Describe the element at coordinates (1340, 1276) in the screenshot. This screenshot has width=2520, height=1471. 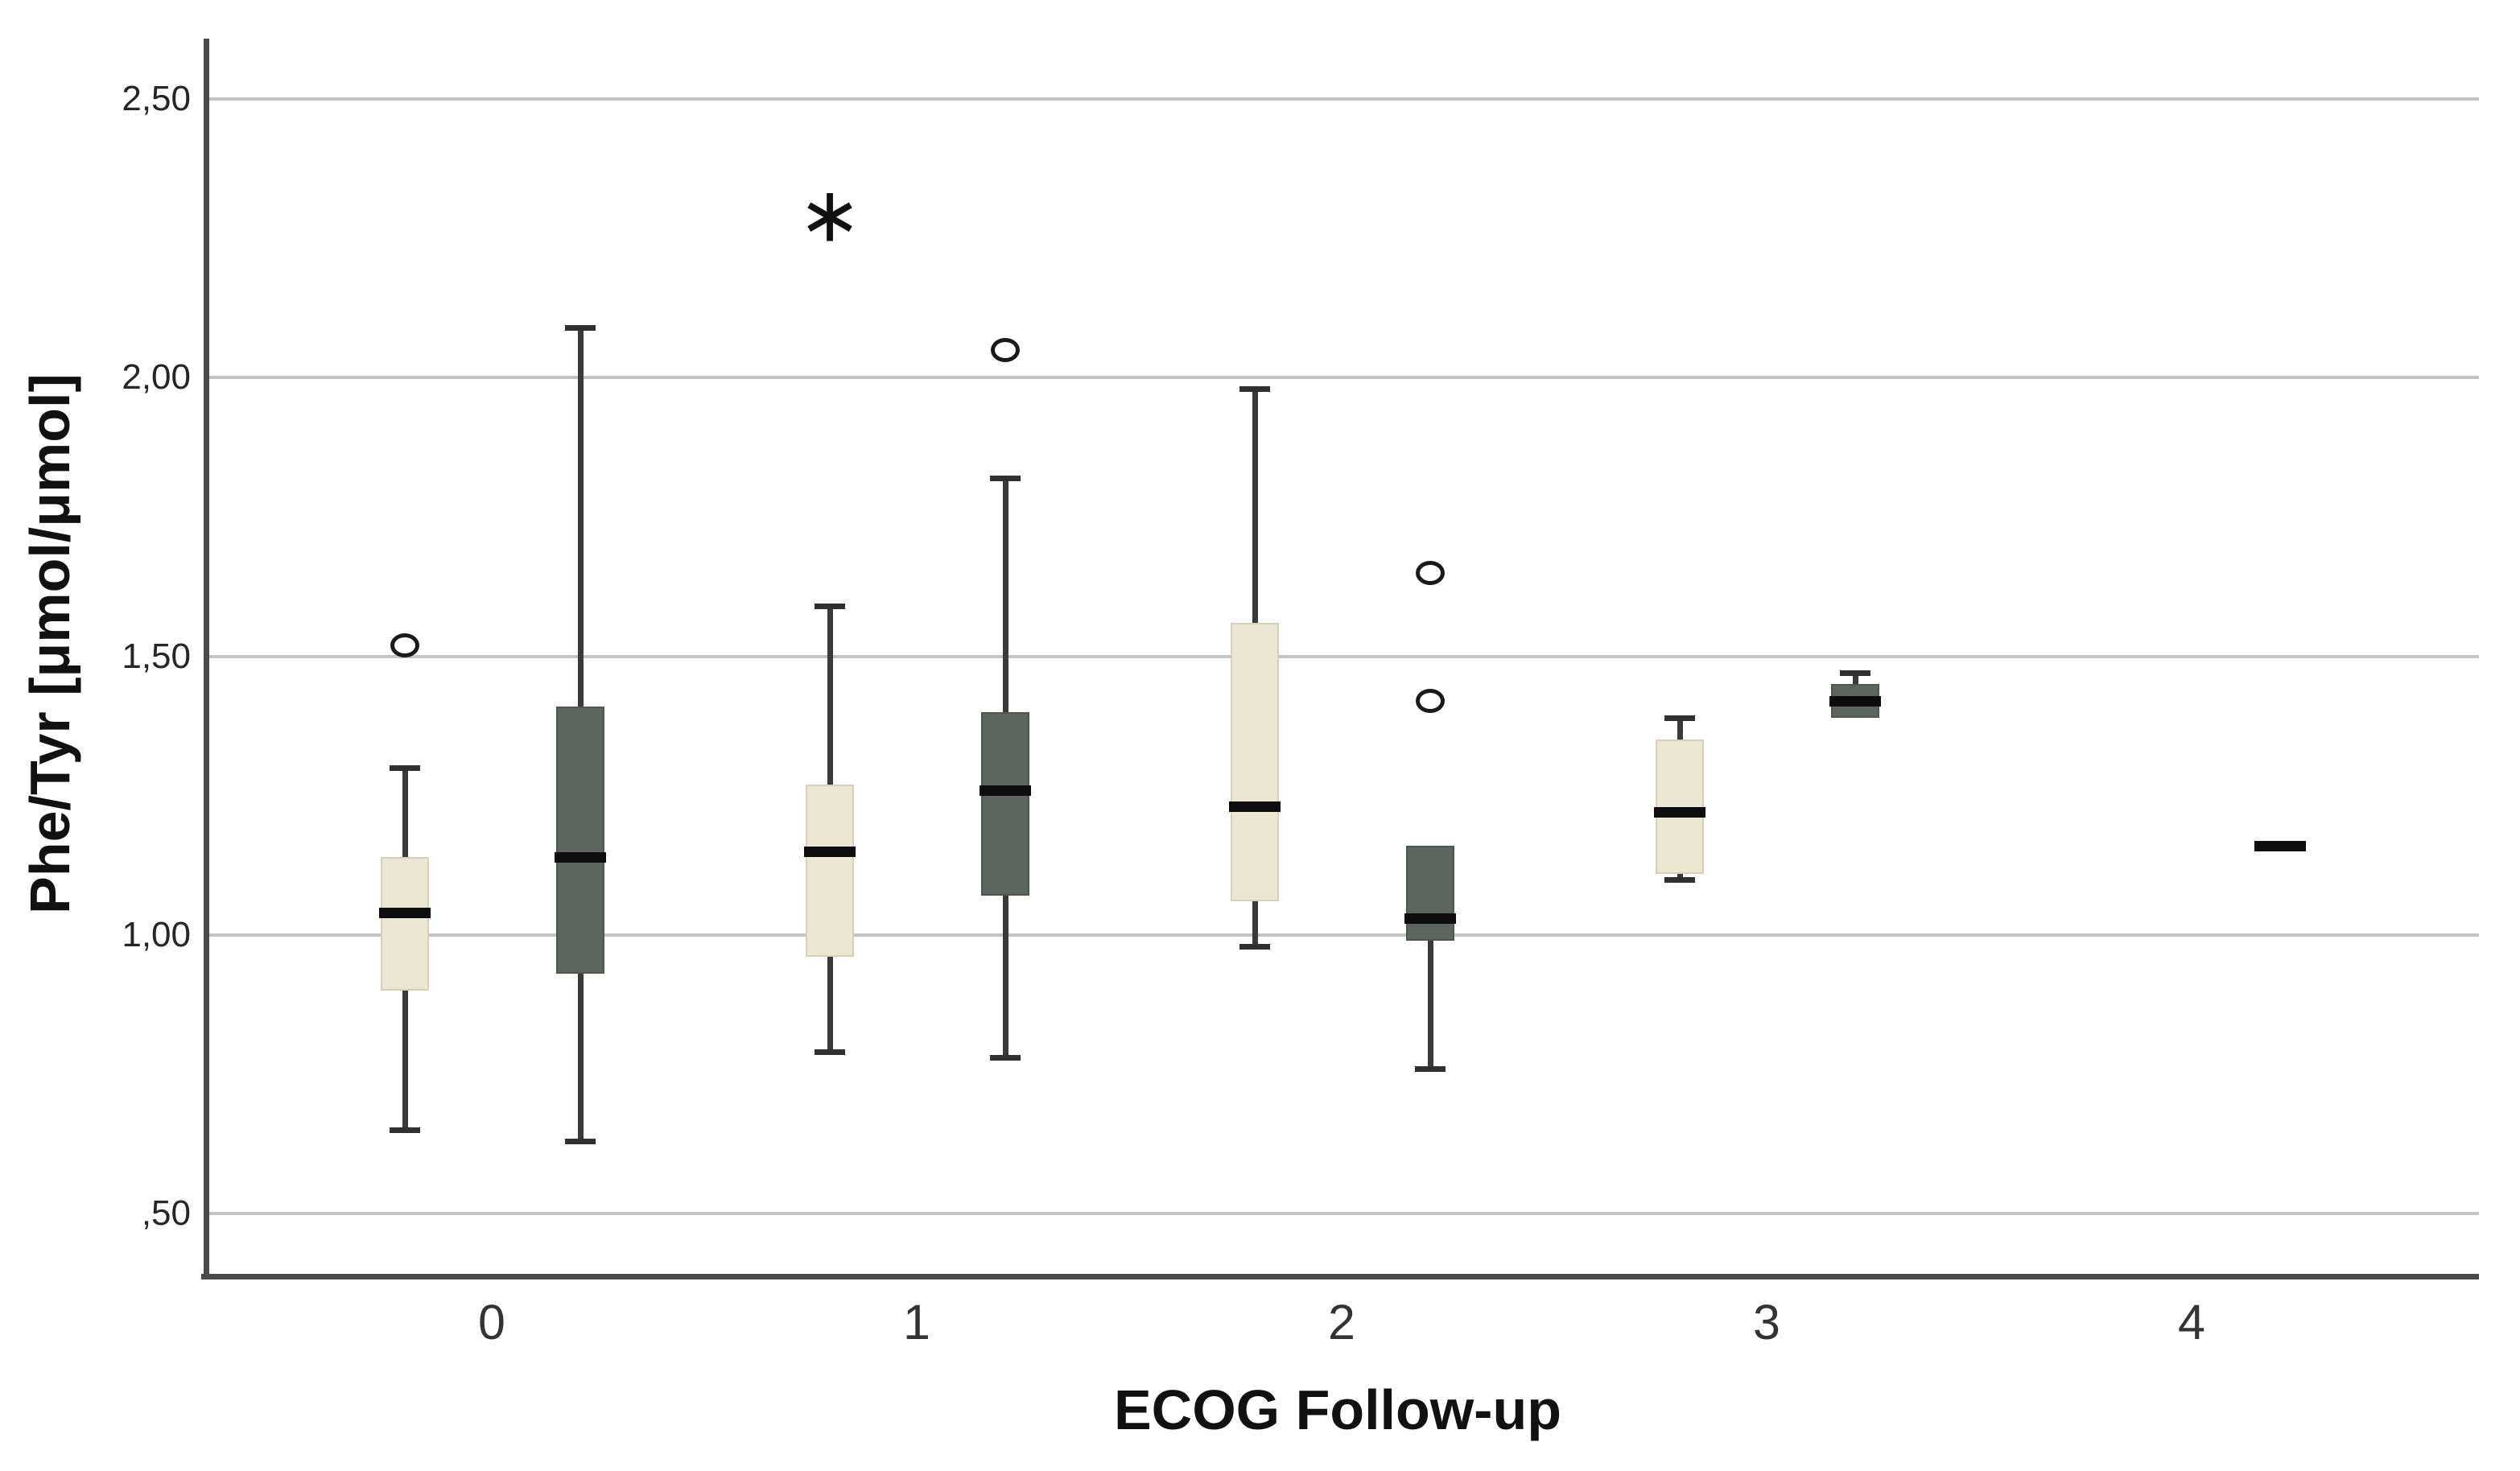
I see `x-axis-line` at that location.